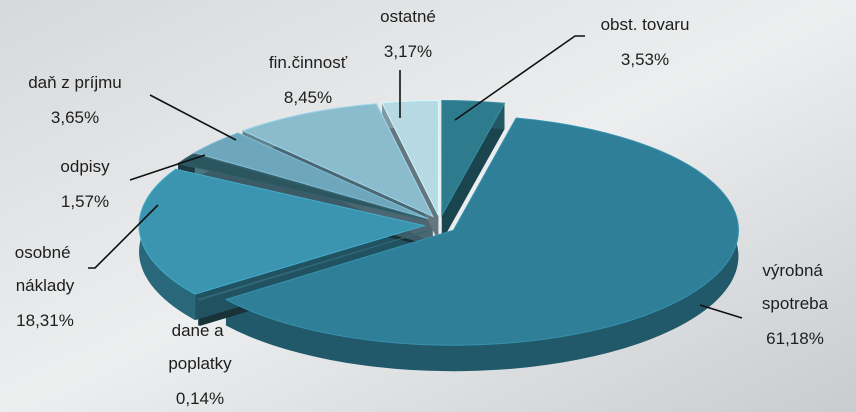 Image resolution: width=856 pixels, height=412 pixels. What do you see at coordinates (794, 270) in the screenshot?
I see `label-line: výrobná` at bounding box center [794, 270].